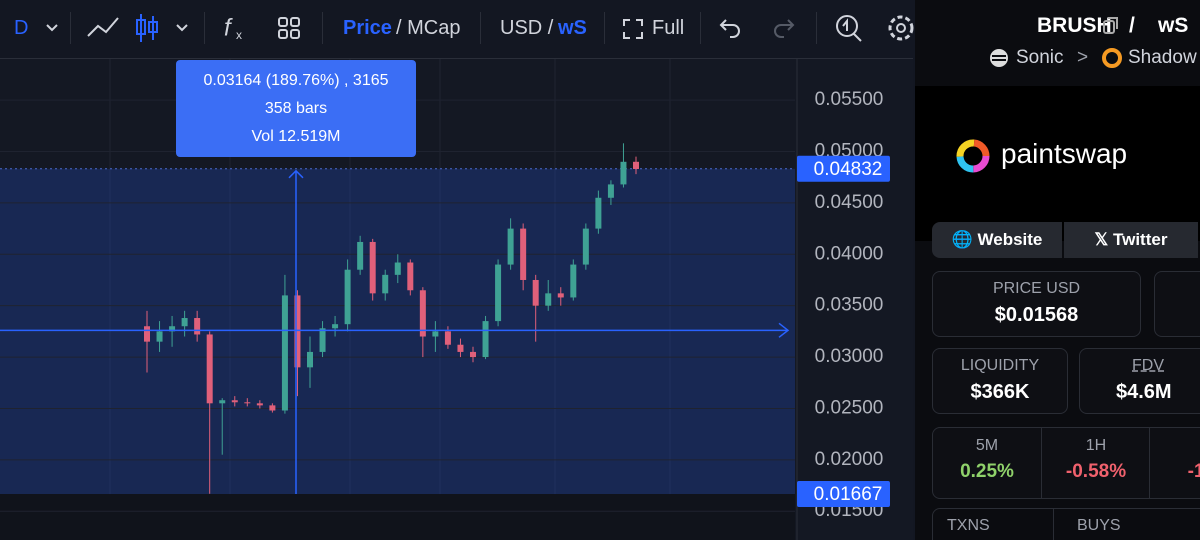  What do you see at coordinates (1000, 365) in the screenshot?
I see `liquidity-label: LIQUIDITY` at bounding box center [1000, 365].